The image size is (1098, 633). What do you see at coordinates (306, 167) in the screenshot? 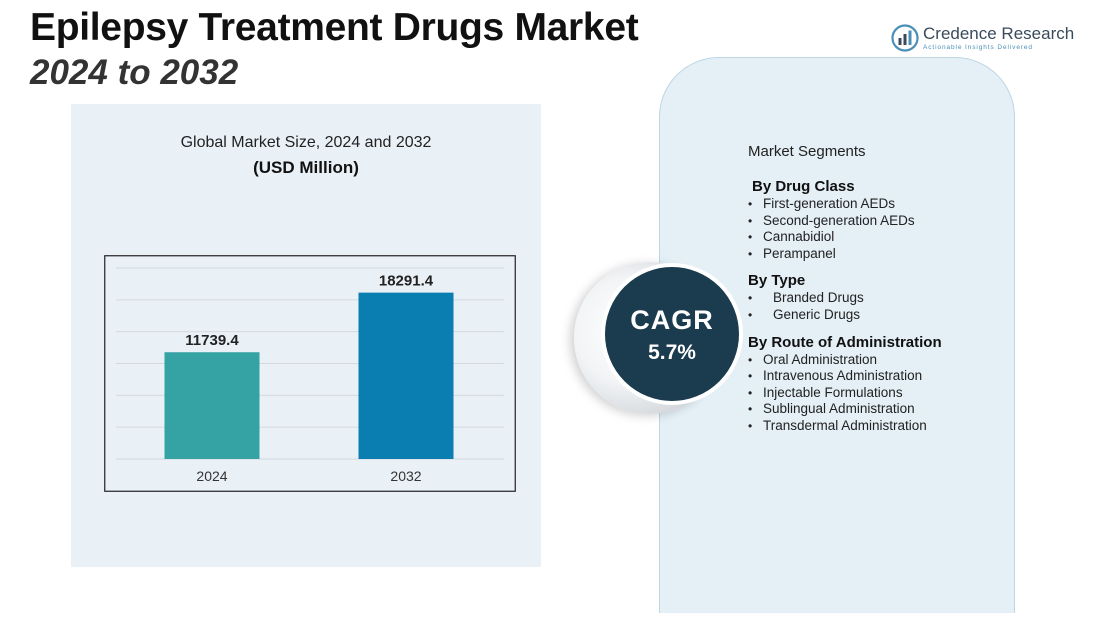
I see `chart-unit-label: (USD Million)` at bounding box center [306, 167].